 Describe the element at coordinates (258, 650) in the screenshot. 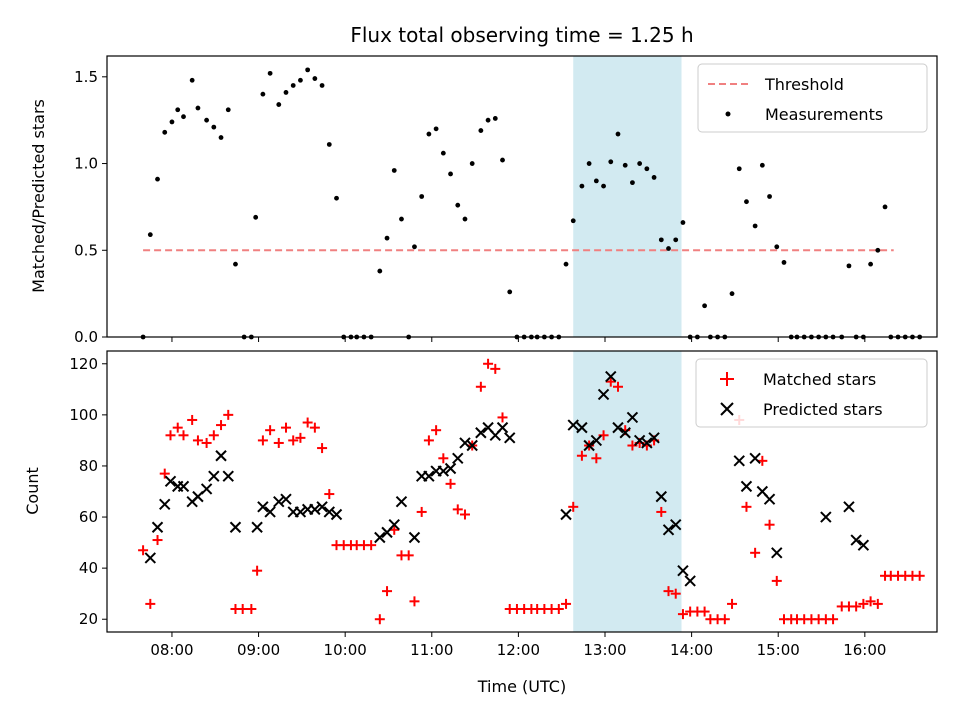

I see `x-tick-label: 09:00` at that location.